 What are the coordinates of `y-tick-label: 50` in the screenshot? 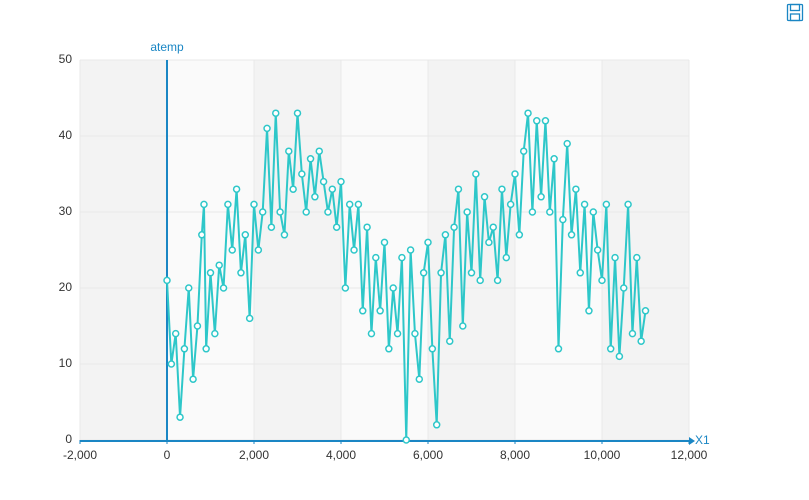 It's located at (66, 59).